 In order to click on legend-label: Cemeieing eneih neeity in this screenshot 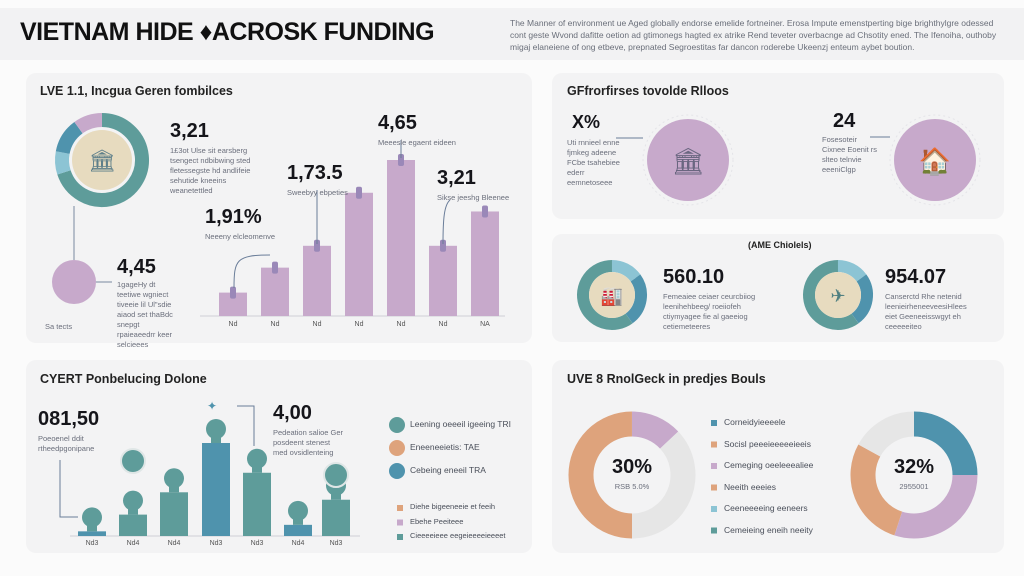, I will do `click(768, 529)`.